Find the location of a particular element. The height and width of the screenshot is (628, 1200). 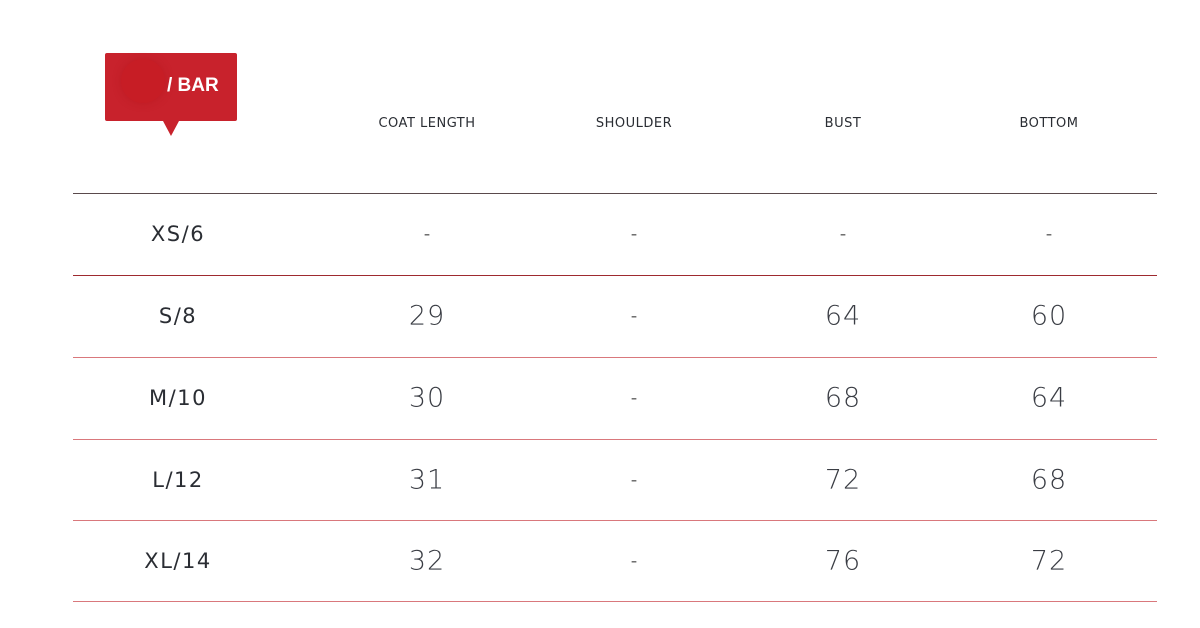

measurement-cell: 29 is located at coordinates (427, 316).